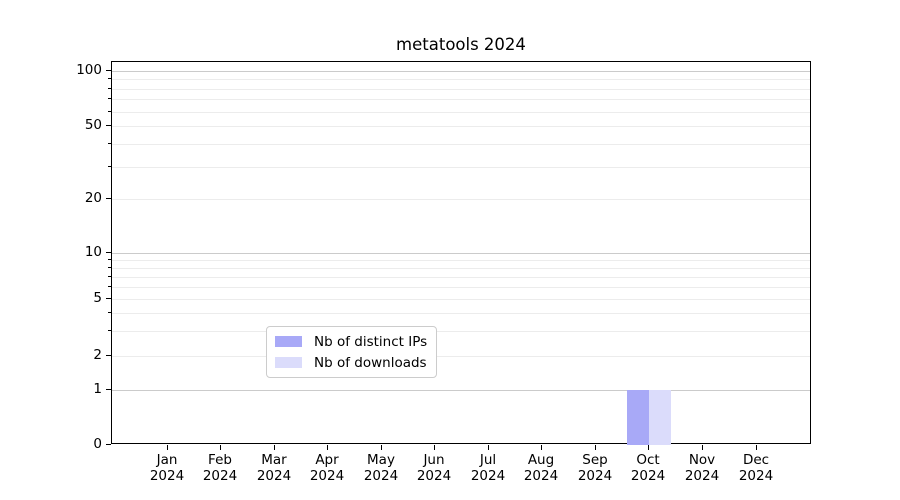 The image size is (900, 500). I want to click on y-axis-tick-label: 100, so click(89, 70).